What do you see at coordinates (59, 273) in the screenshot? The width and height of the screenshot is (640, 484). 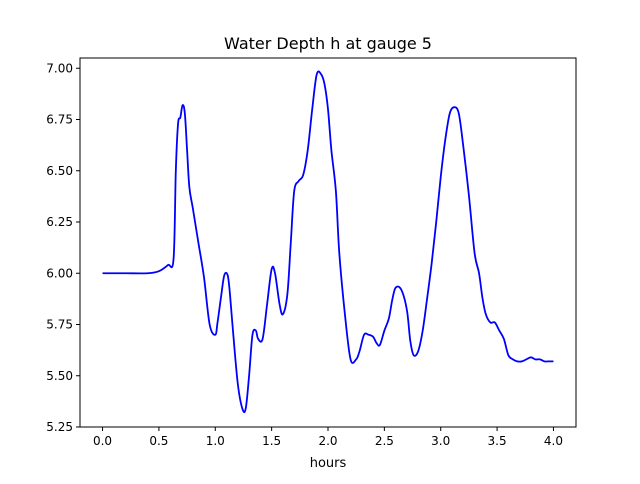 I see `y-tick-label: 6.00` at bounding box center [59, 273].